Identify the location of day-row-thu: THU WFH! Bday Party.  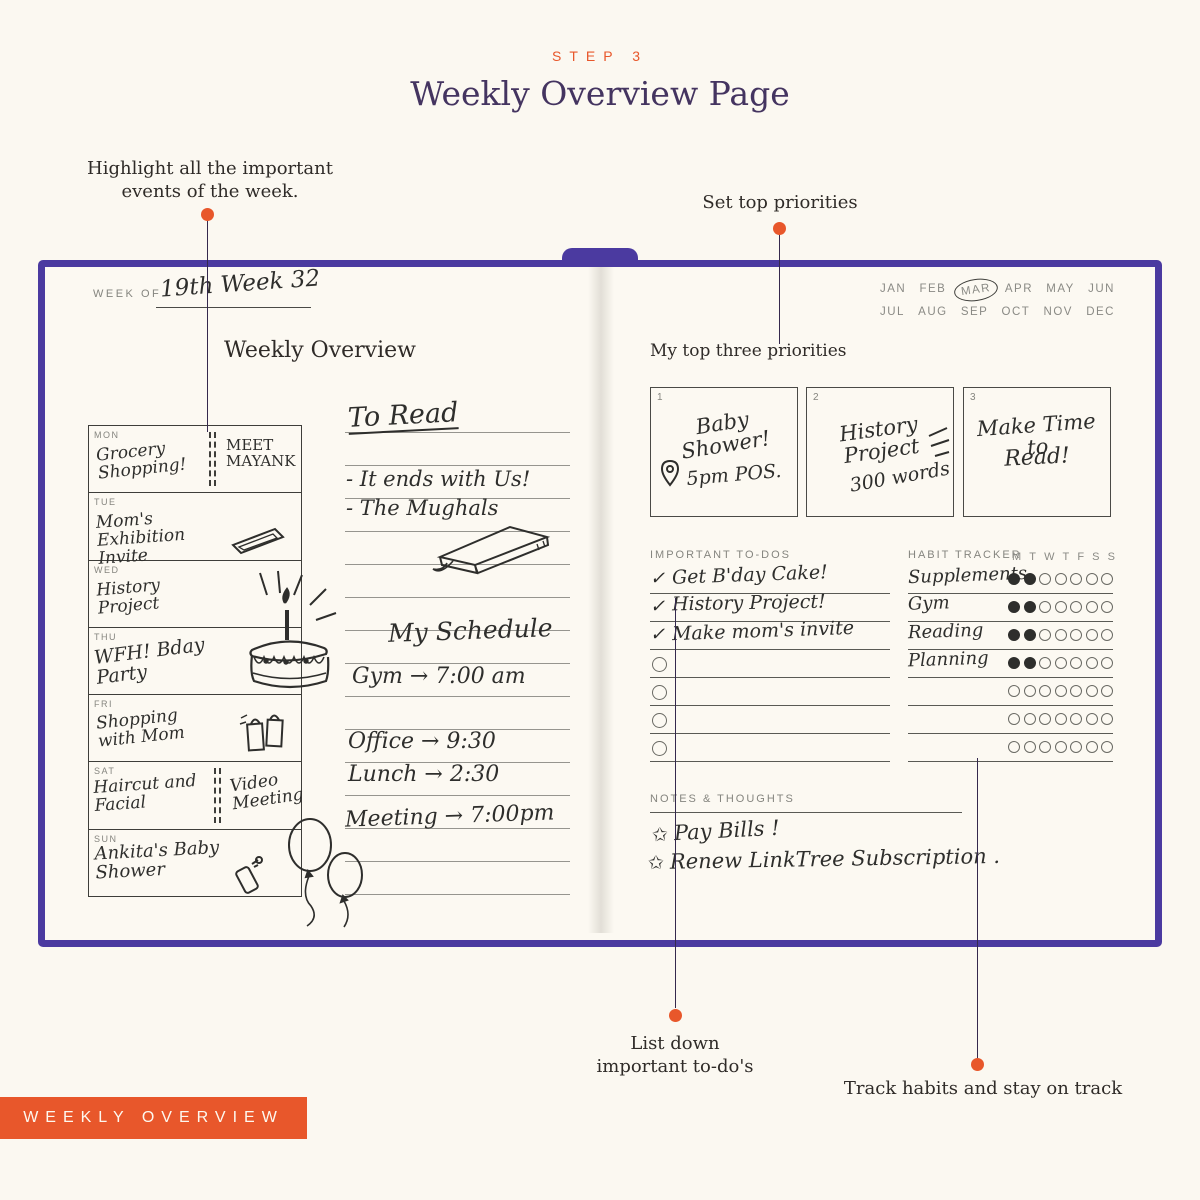
(195, 662).